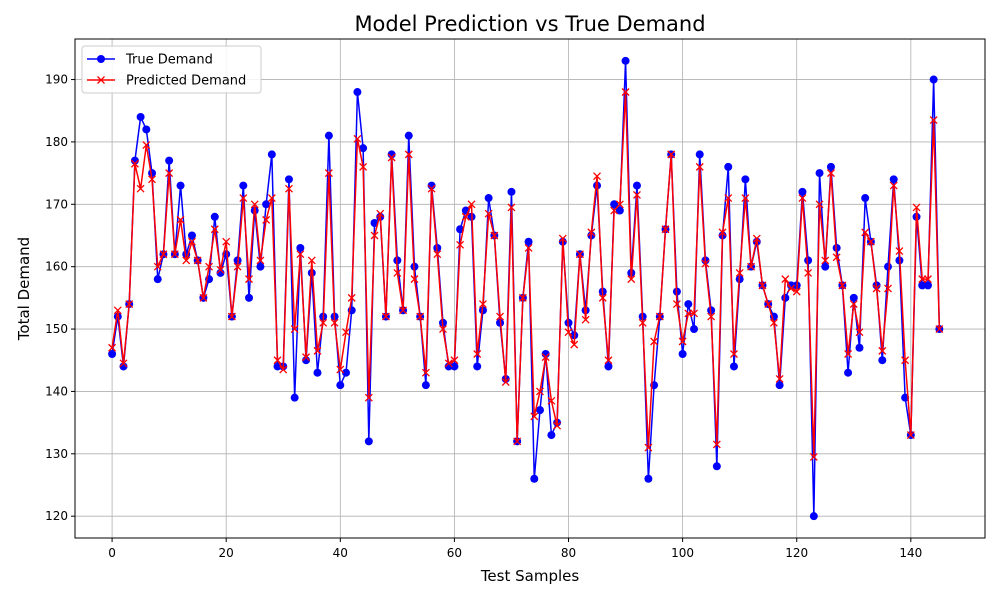 The width and height of the screenshot is (1000, 600). Describe the element at coordinates (530, 576) in the screenshot. I see `x-axis-title: Test Samples` at that location.